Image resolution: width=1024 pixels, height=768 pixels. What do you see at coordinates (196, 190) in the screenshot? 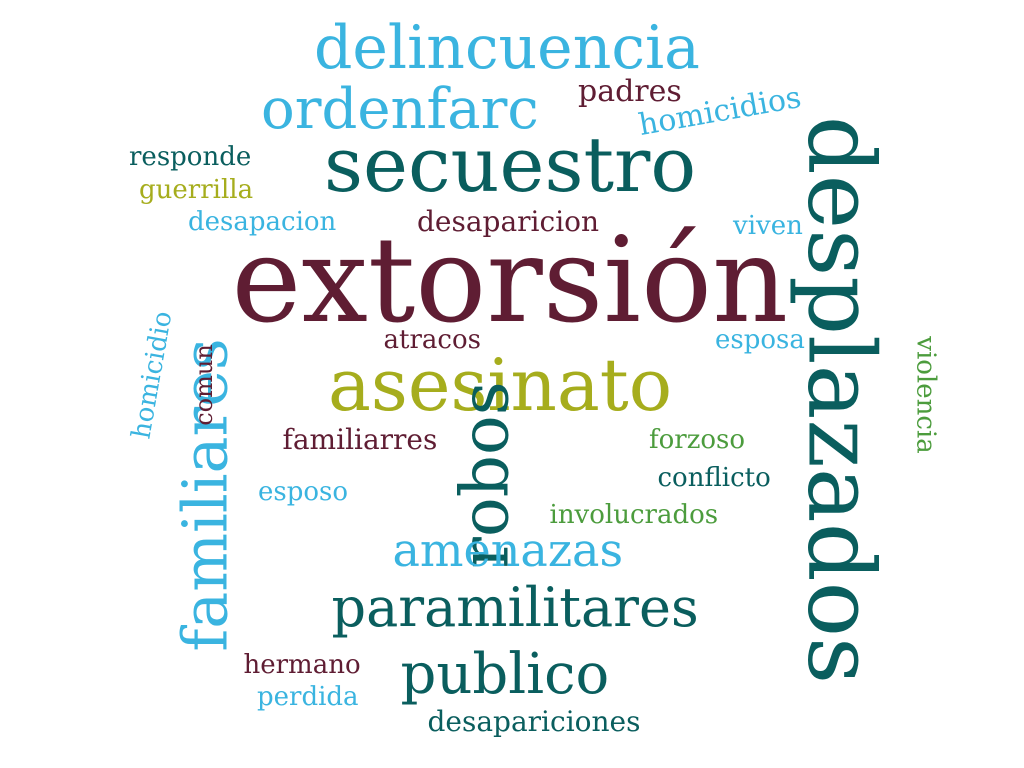
I see `word-guerrilla: guerrilla` at bounding box center [196, 190].